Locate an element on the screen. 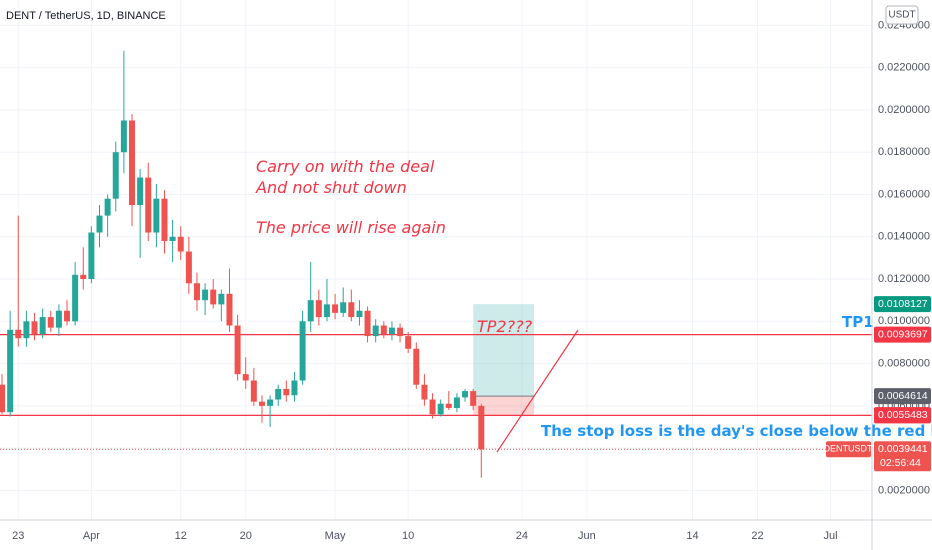 The height and width of the screenshot is (550, 932). symbol-tag: DENTUSDT is located at coordinates (849, 449).